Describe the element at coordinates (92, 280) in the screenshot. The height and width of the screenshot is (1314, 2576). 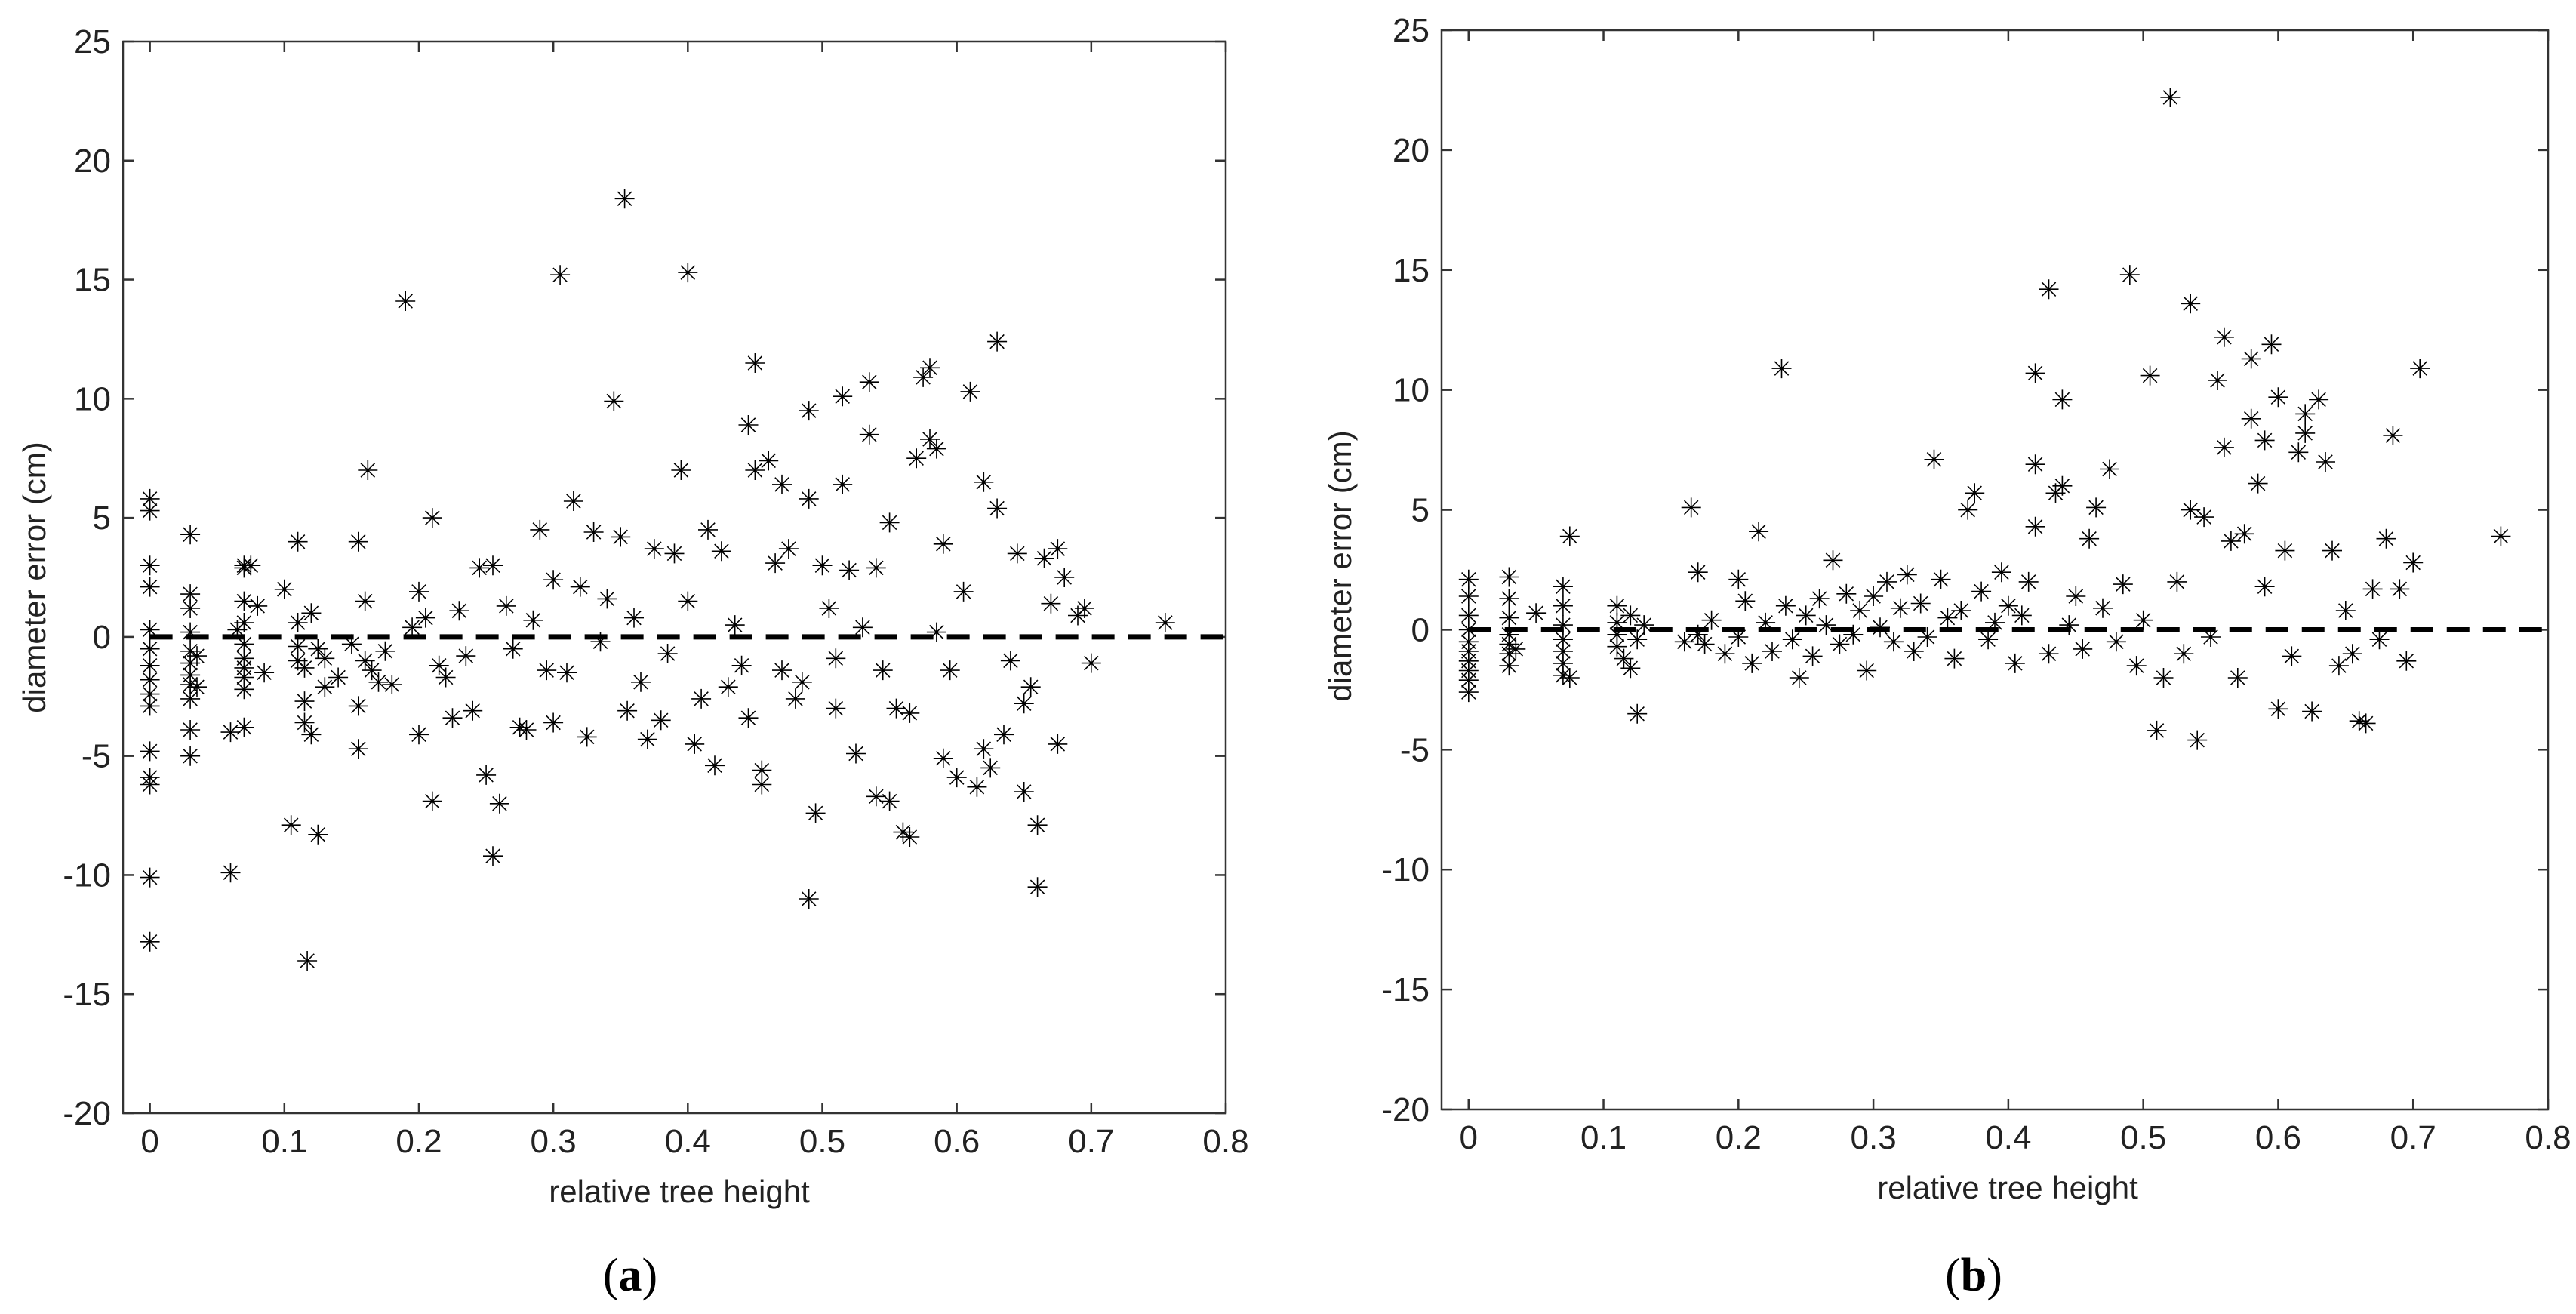
I see `y-tick-15-label: 15` at that location.